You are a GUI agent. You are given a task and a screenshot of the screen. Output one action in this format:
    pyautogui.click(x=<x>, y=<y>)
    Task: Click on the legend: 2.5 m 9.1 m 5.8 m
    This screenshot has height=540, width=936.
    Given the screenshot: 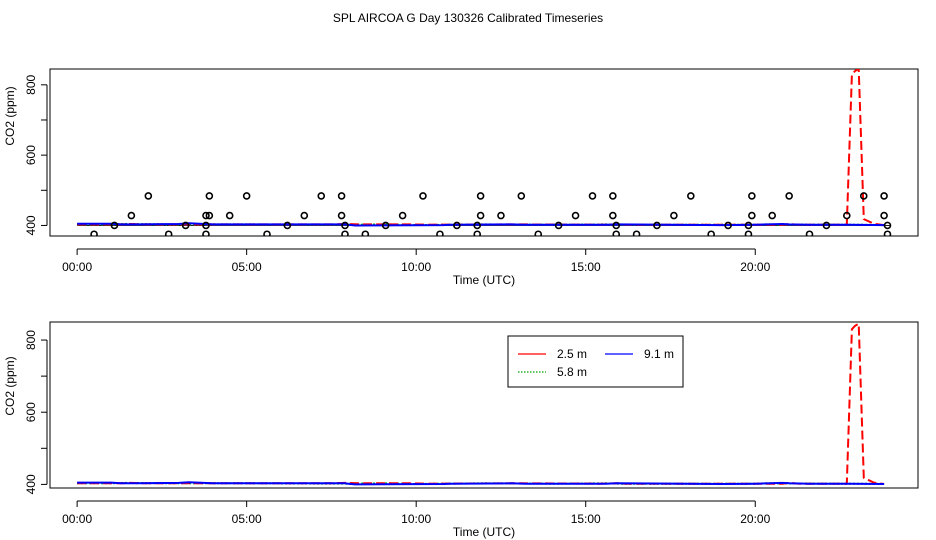 What is the action you would take?
    pyautogui.click(x=595, y=361)
    